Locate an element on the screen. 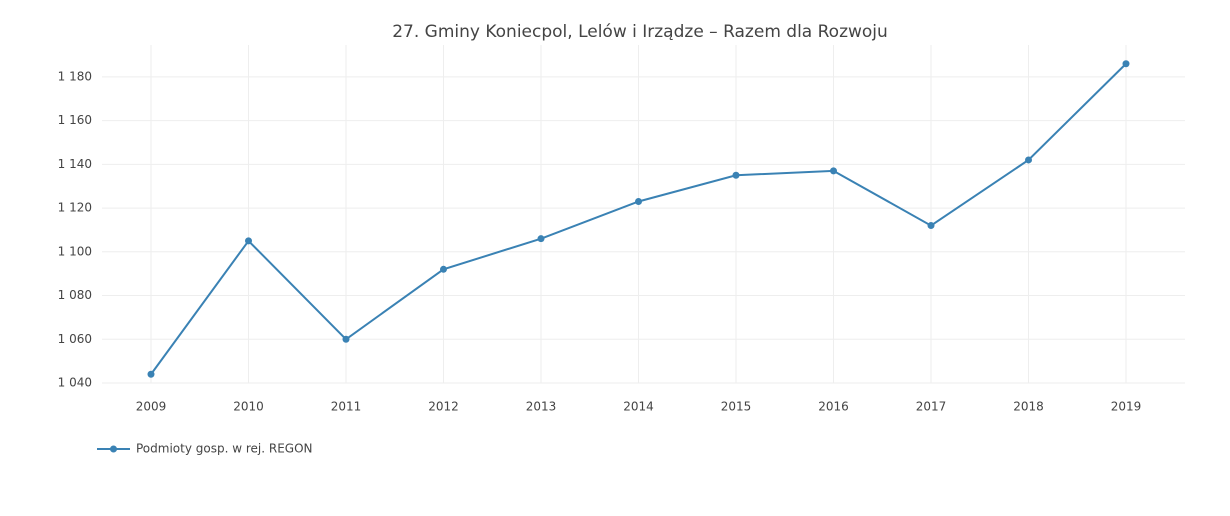  y-tick-label: 1 100 is located at coordinates (75, 251).